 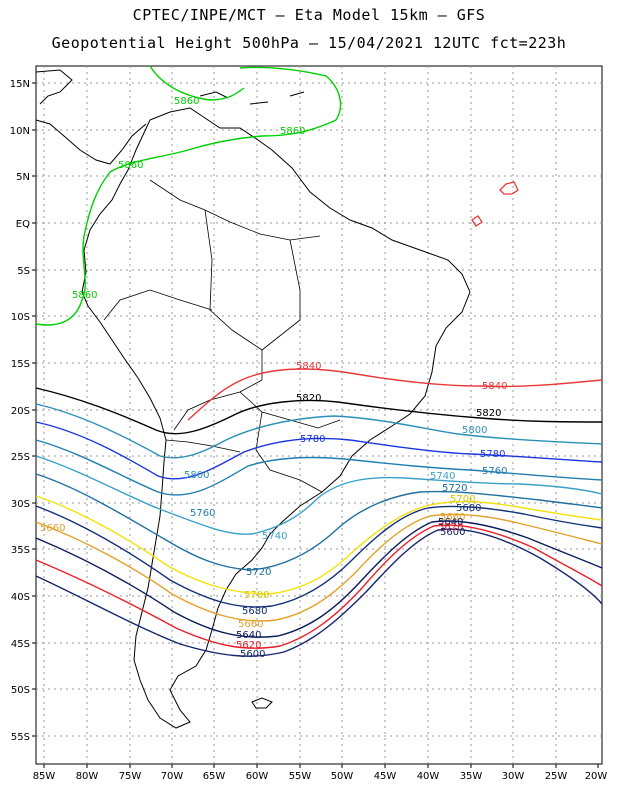 I want to click on label-5840-a: 5840, so click(x=308, y=366).